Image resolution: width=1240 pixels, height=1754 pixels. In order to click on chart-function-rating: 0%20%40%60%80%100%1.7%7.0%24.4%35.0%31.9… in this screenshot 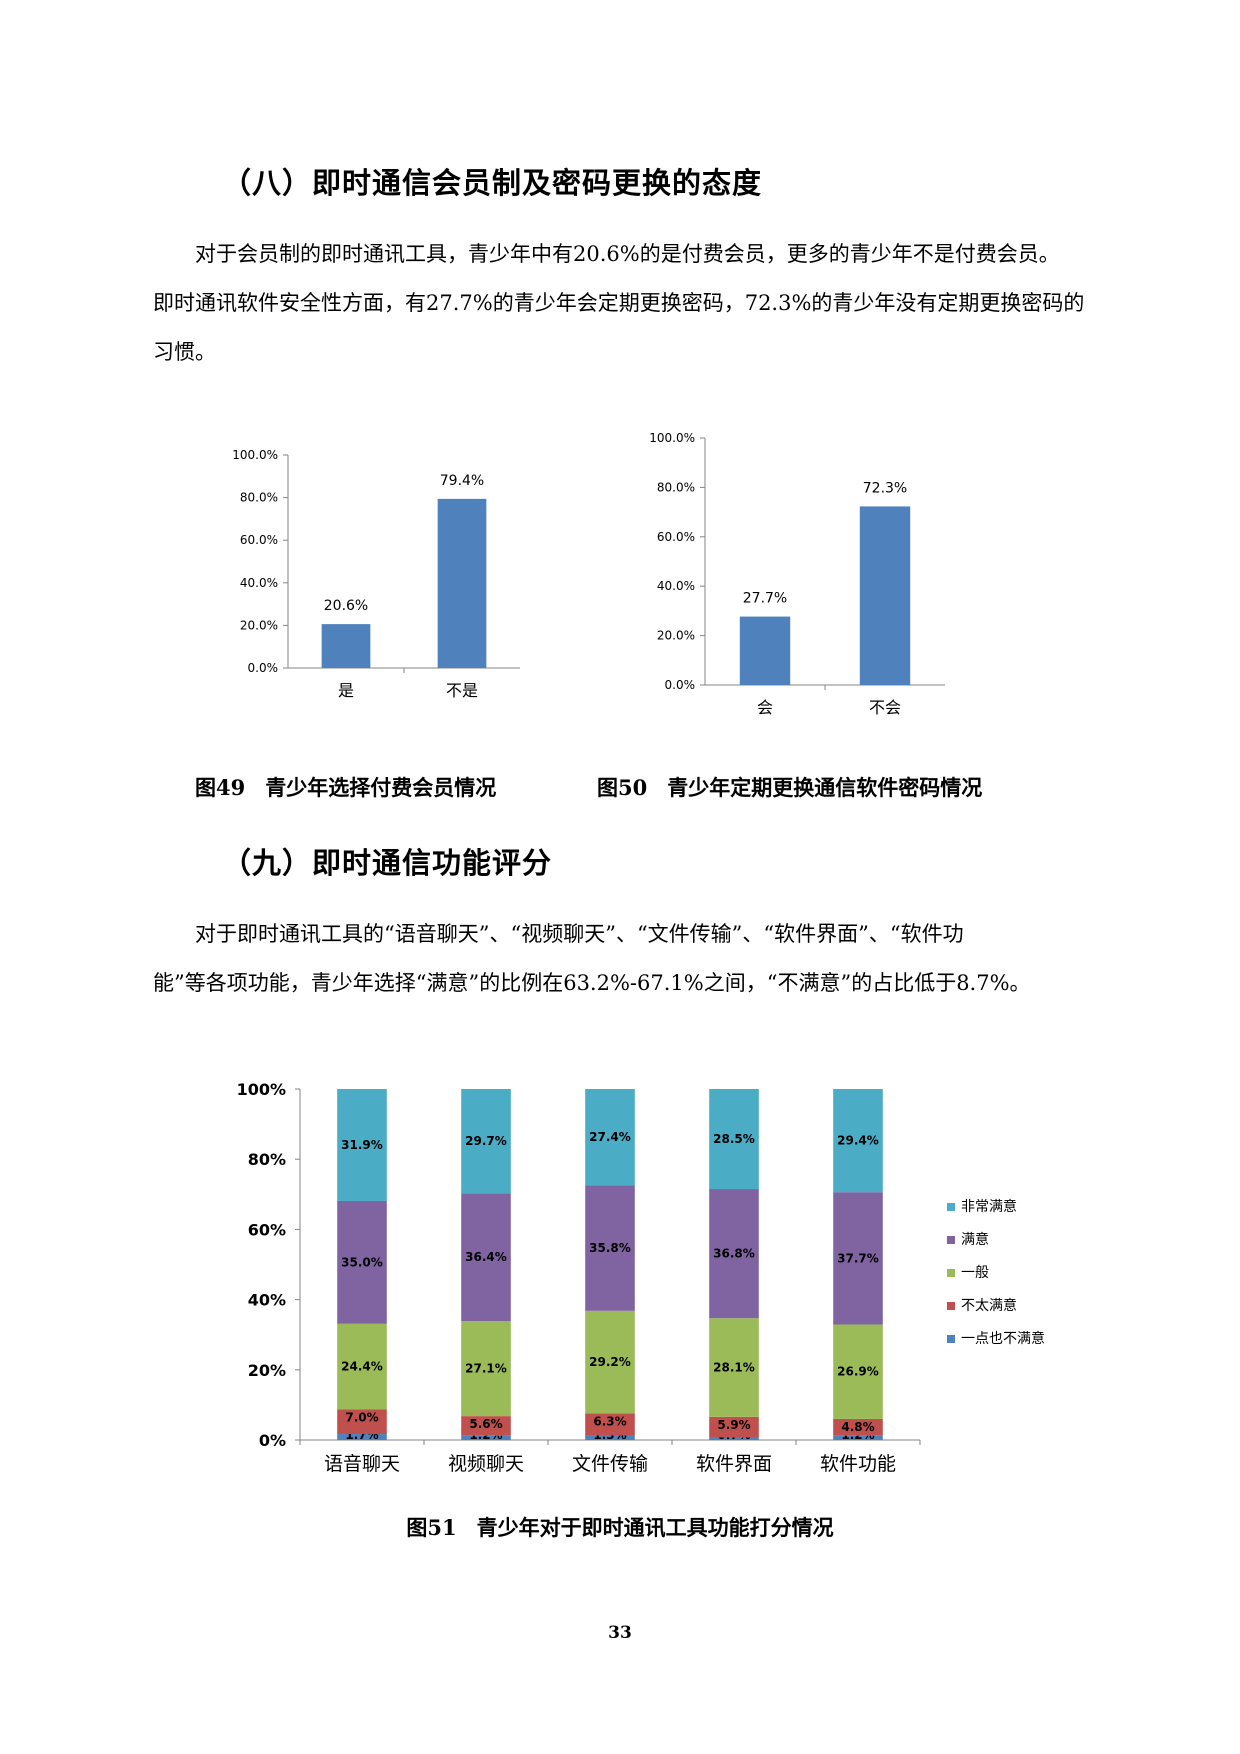, I will do `click(641, 1277)`.